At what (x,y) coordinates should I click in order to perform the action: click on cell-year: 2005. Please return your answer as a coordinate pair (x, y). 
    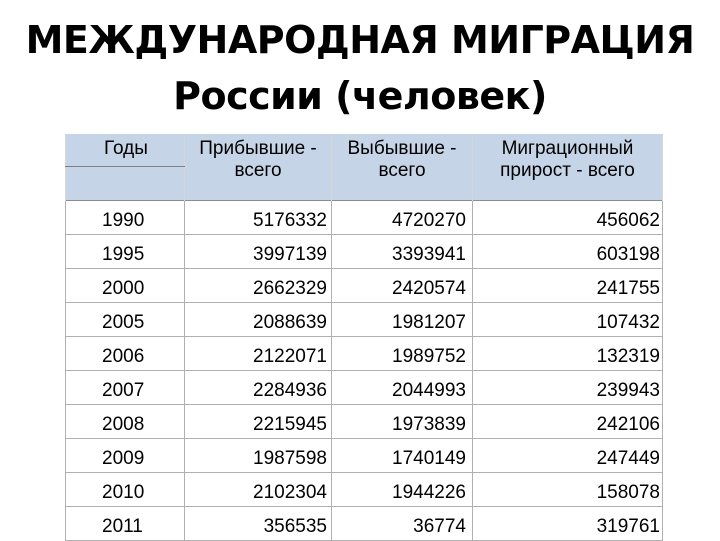
    Looking at the image, I should click on (125, 319).